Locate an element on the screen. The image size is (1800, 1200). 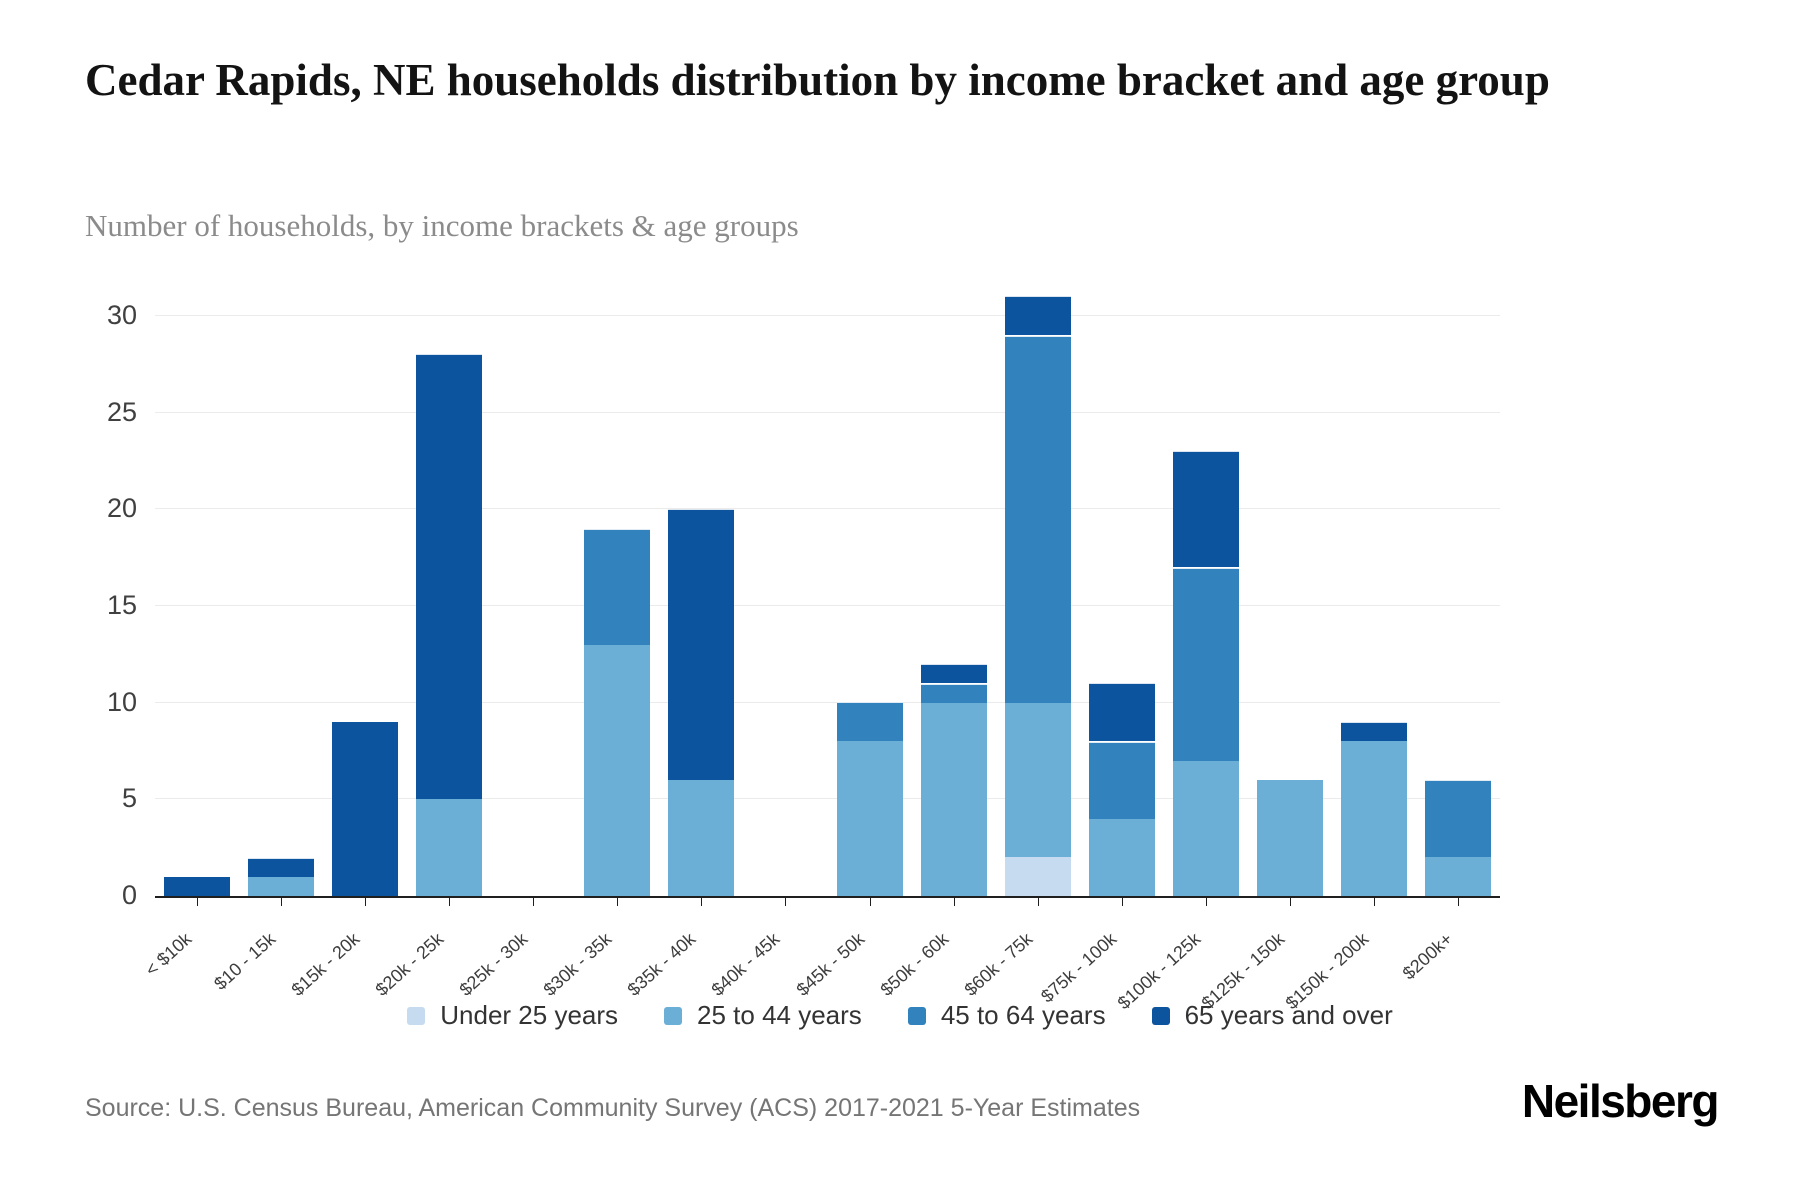
legend-item: 25 to 44 years is located at coordinates (763, 1015).